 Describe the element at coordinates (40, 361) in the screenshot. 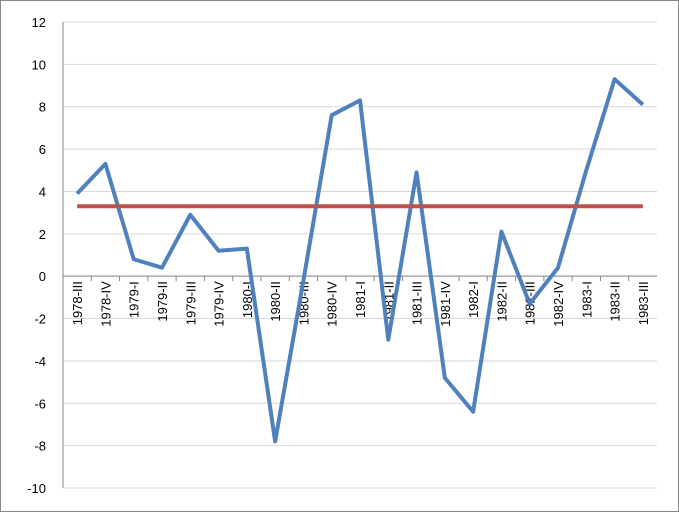

I see `y-tick-label: -4` at that location.